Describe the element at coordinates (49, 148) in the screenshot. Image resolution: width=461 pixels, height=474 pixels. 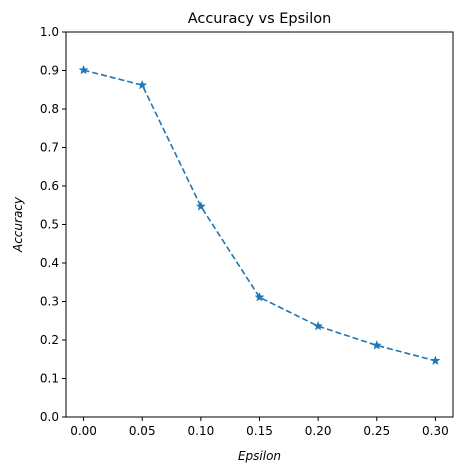
I see `y-tick-label: 0.7` at that location.